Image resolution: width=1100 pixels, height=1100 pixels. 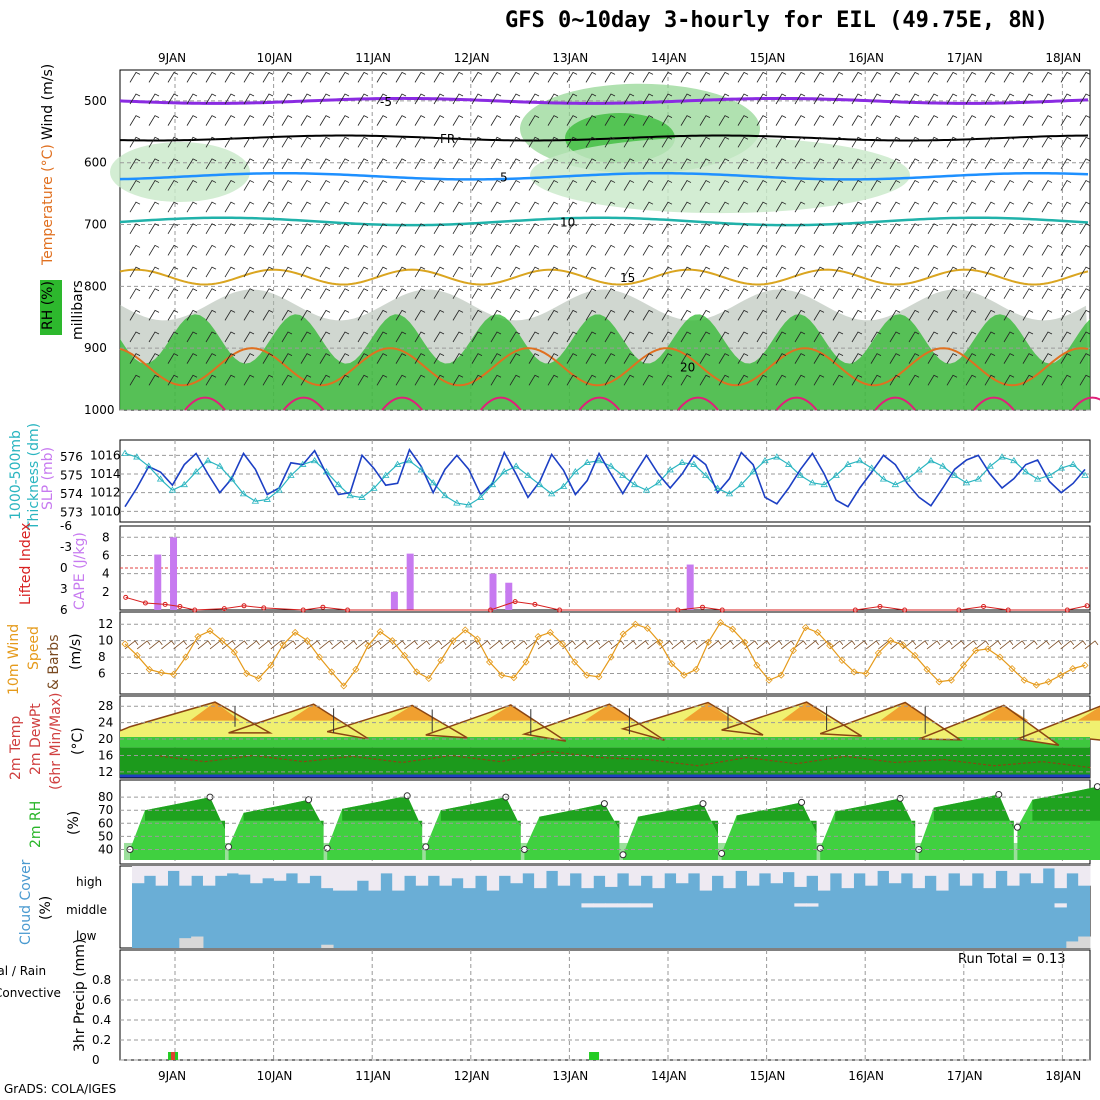 What do you see at coordinates (36, 824) in the screenshot?
I see `panel6-side-label: 2m RH` at bounding box center [36, 824].